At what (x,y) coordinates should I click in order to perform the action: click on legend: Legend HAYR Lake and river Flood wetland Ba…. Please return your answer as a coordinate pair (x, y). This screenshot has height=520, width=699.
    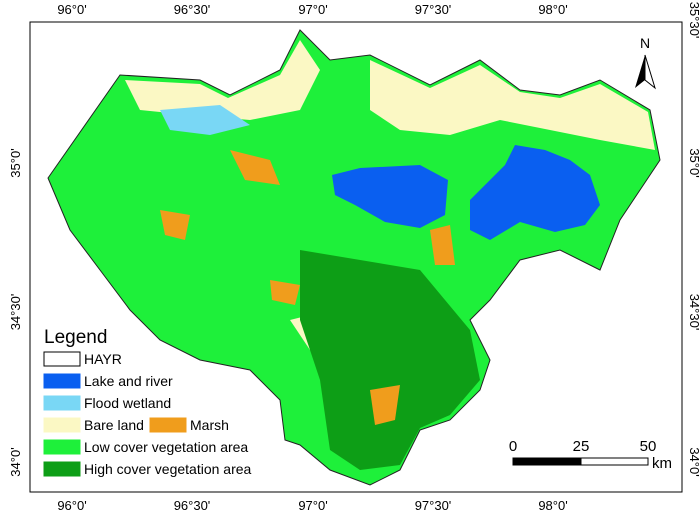
    Looking at the image, I should click on (147, 402).